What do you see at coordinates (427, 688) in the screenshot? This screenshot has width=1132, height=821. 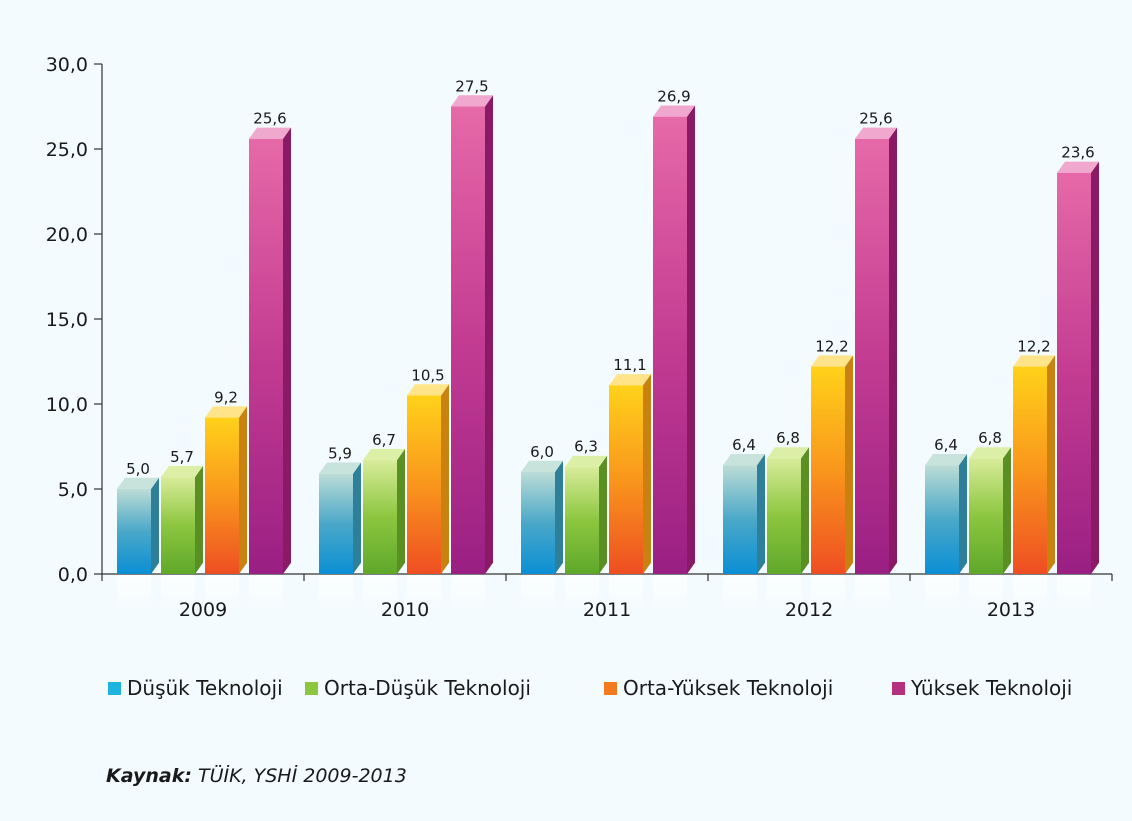 I see `legend-label-orta-dusuk: Orta-Düşük Teknoloji` at bounding box center [427, 688].